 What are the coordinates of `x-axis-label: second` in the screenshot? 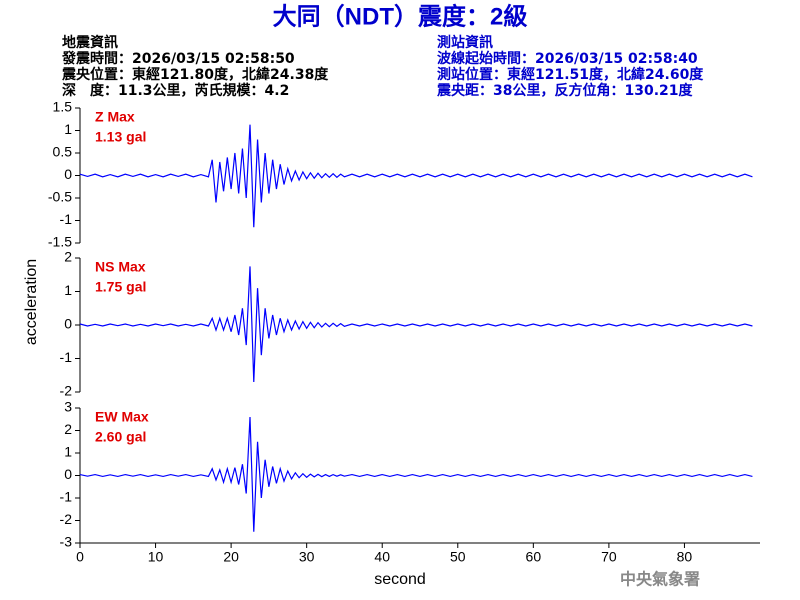 It's located at (400, 579).